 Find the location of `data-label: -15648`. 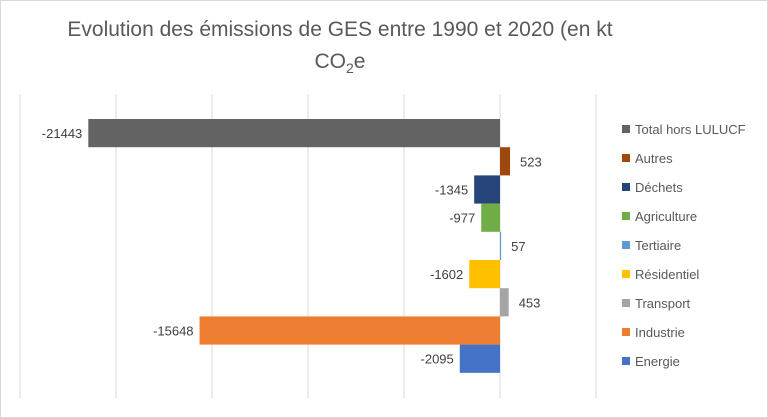

data-label: -15648 is located at coordinates (173, 331).